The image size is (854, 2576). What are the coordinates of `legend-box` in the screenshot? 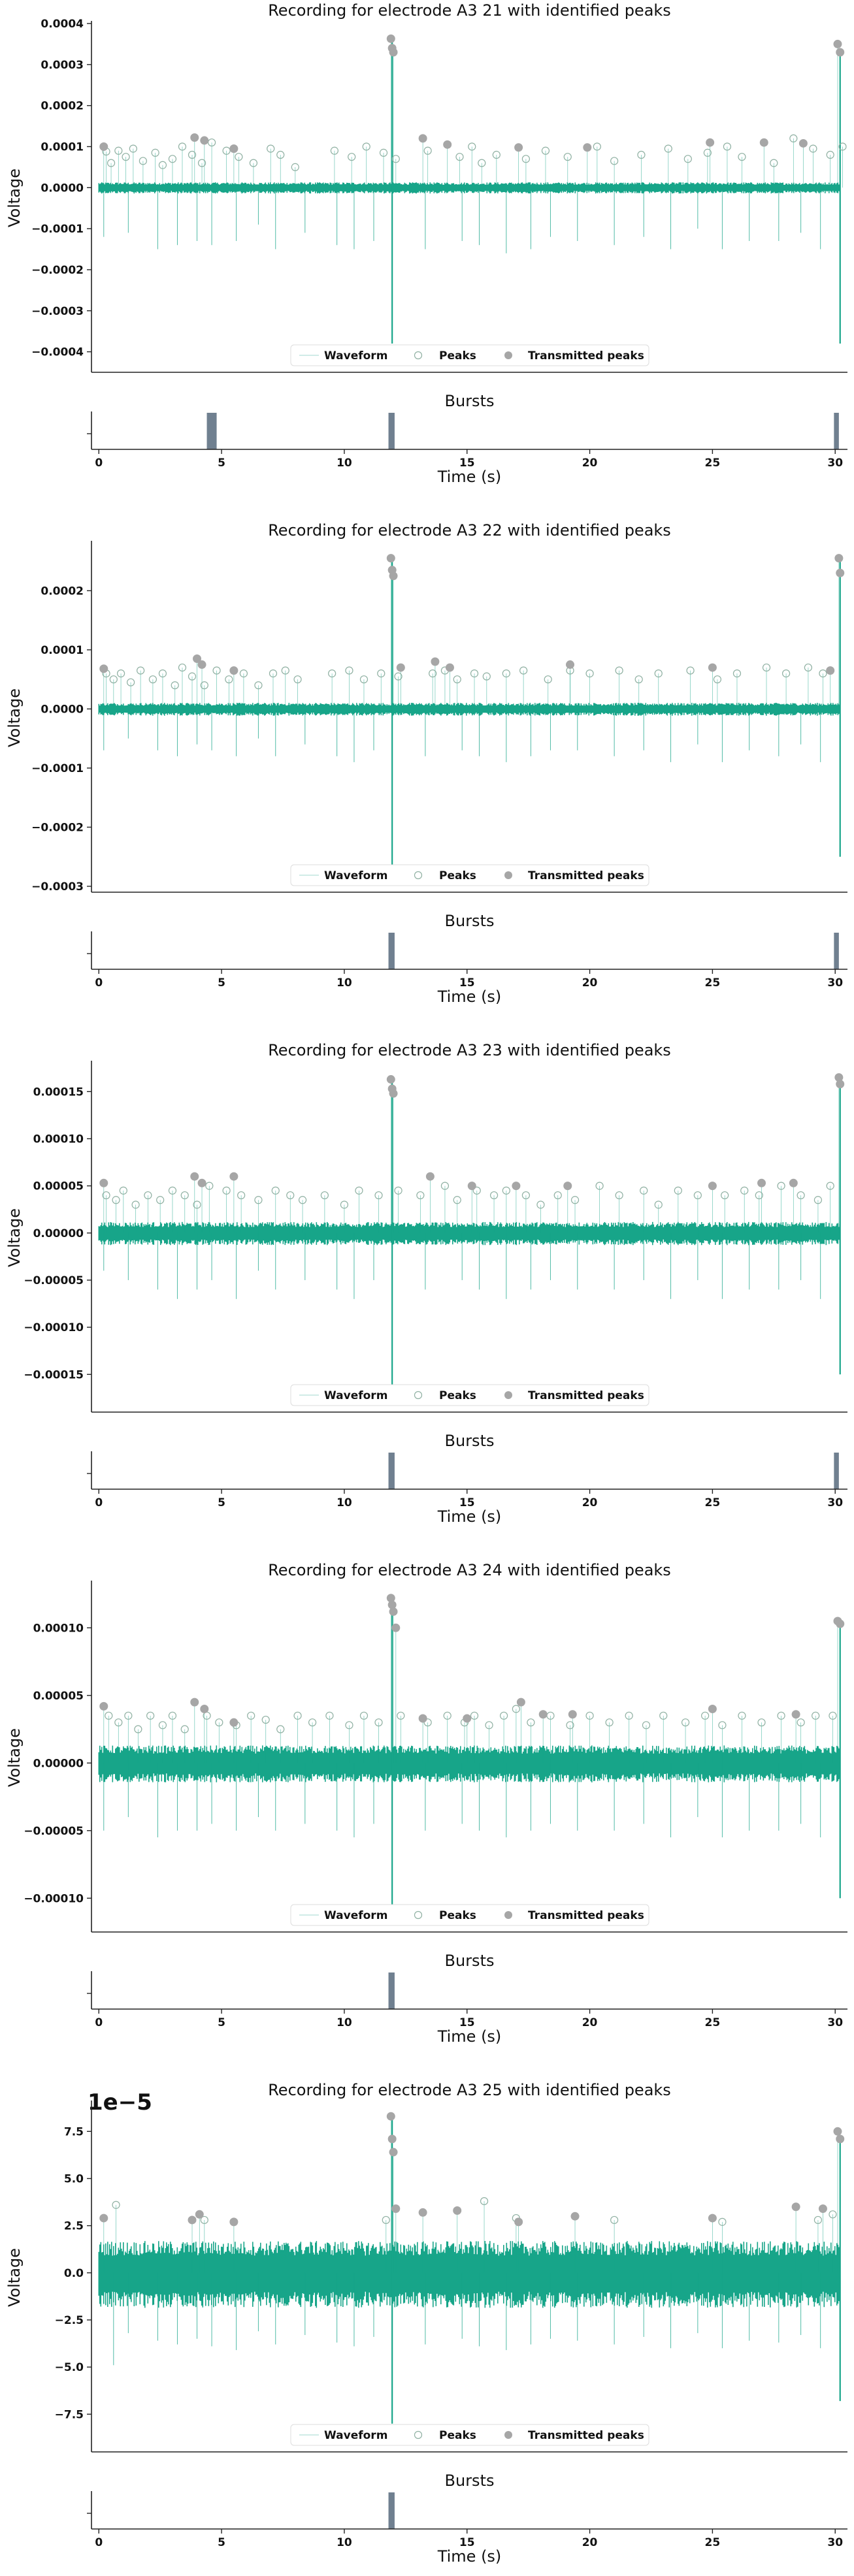 It's located at (470, 355).